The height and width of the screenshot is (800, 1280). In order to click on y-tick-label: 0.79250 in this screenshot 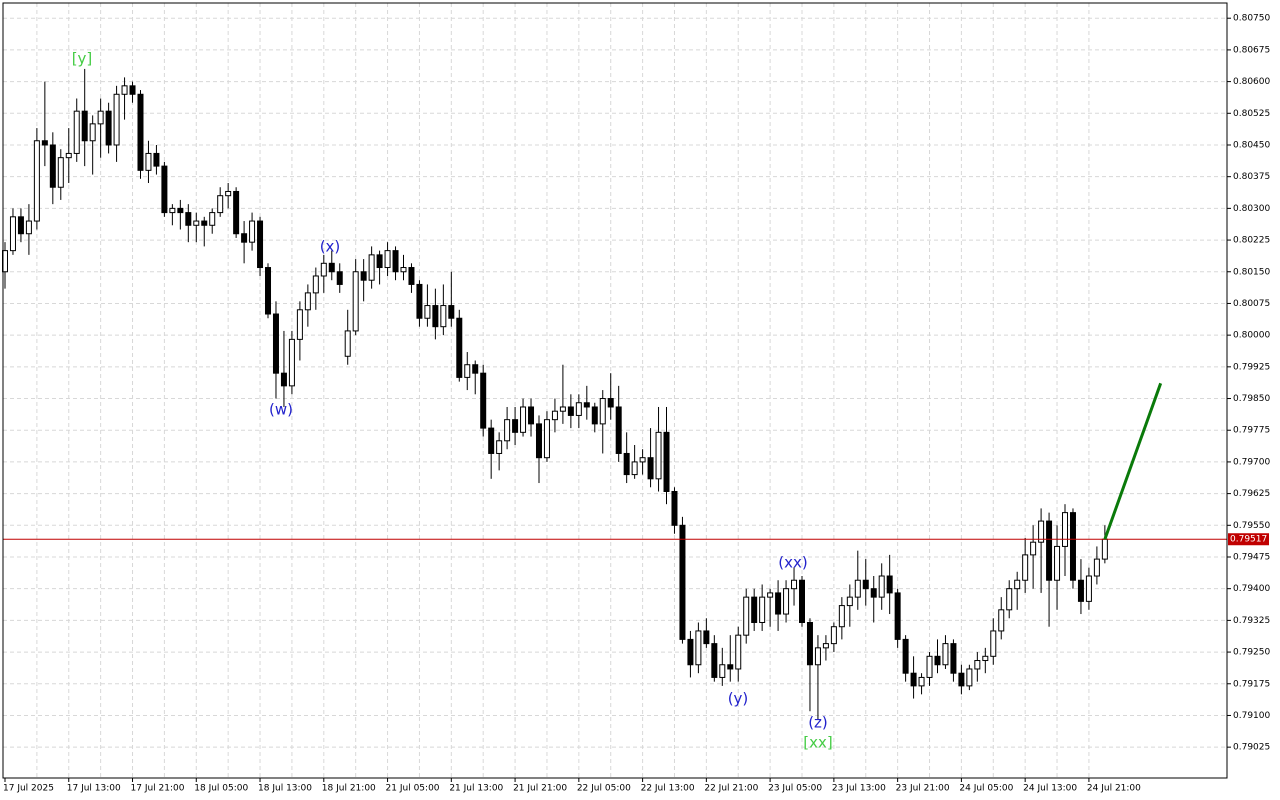, I will do `click(1251, 653)`.